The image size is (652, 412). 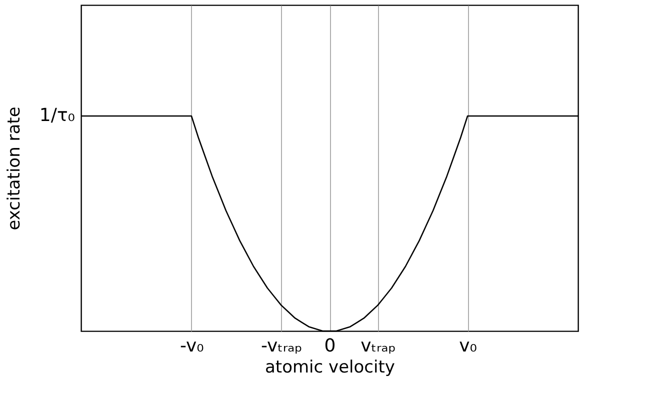 I want to click on x-axis-title: atomic velocity, so click(x=330, y=368).